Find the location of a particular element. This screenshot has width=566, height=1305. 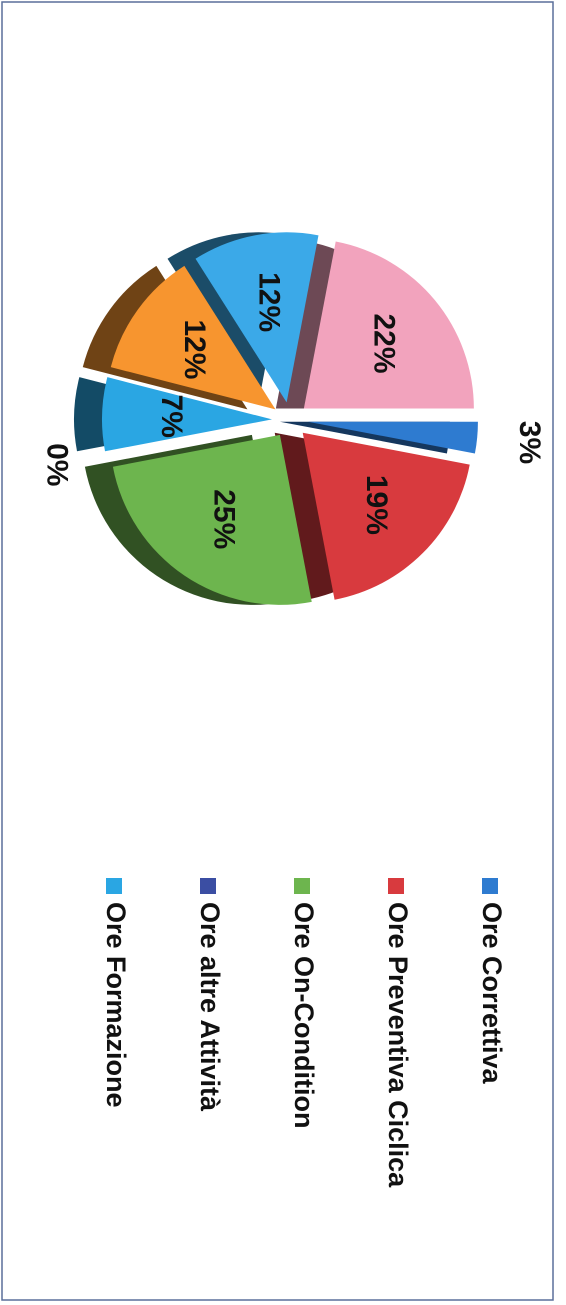

data-label: 3% is located at coordinates (529, 442).